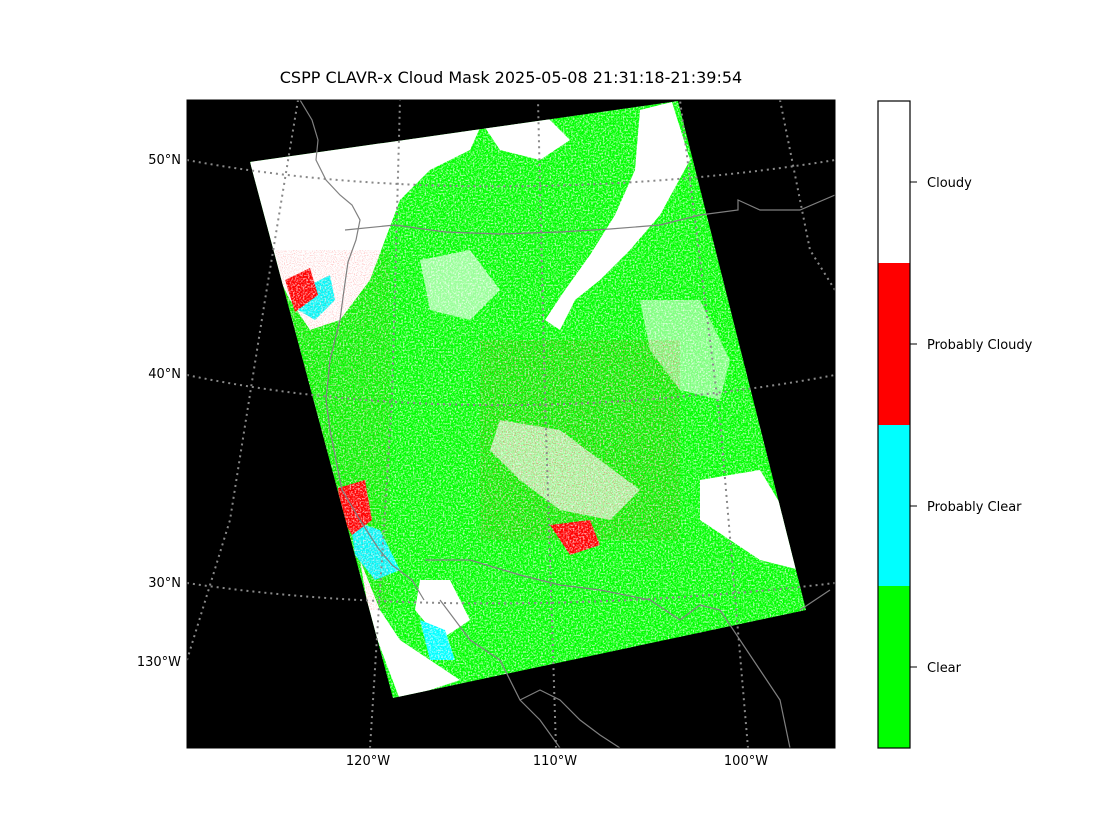 The image size is (1120, 840). Describe the element at coordinates (894, 182) in the screenshot. I see `colorbar-segment-cloudy` at that location.